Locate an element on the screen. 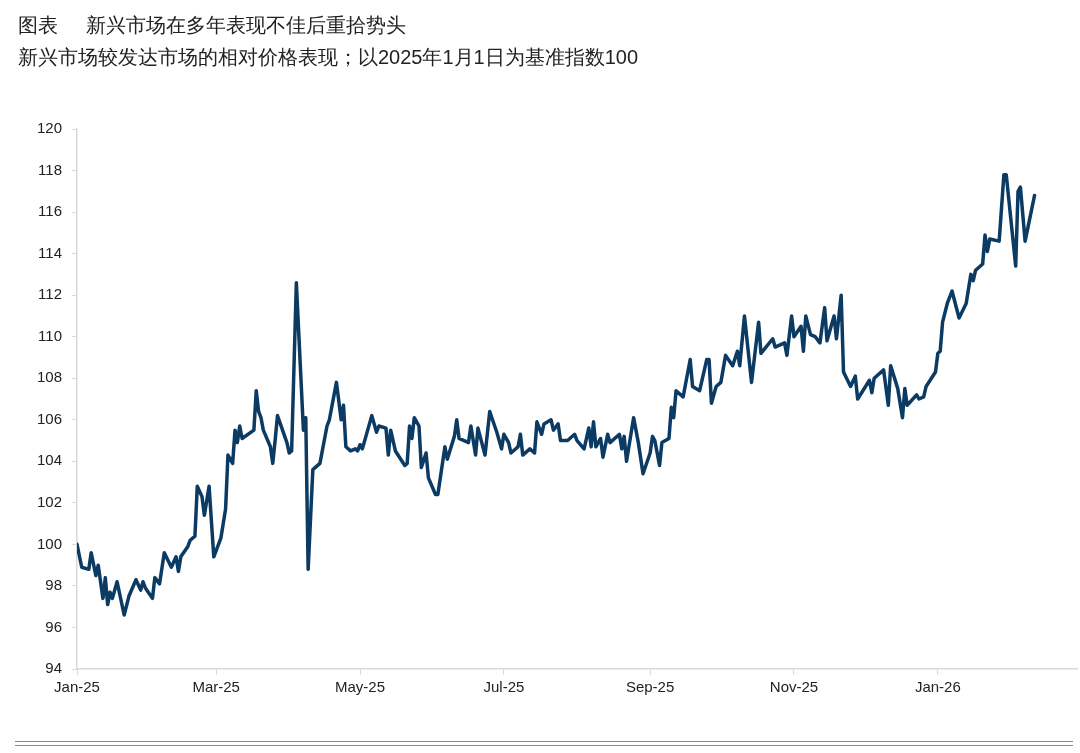  y-tick-label: 96 is located at coordinates (53, 626).